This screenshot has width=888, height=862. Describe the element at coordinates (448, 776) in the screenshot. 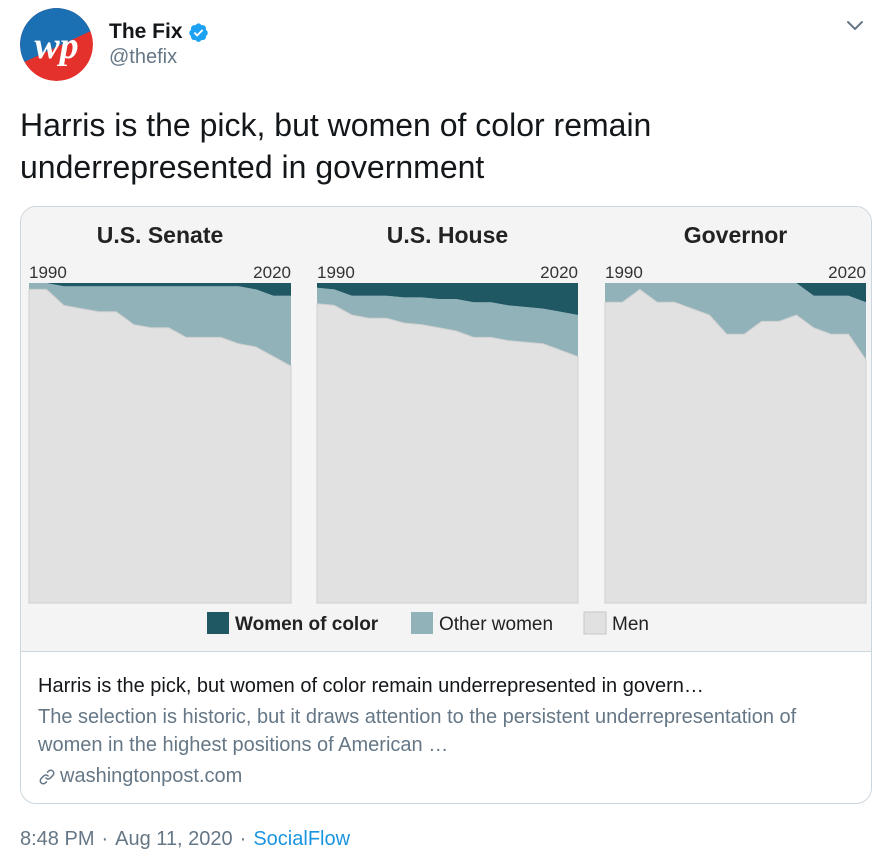

I see `card-domain: washingtonpost.com` at that location.